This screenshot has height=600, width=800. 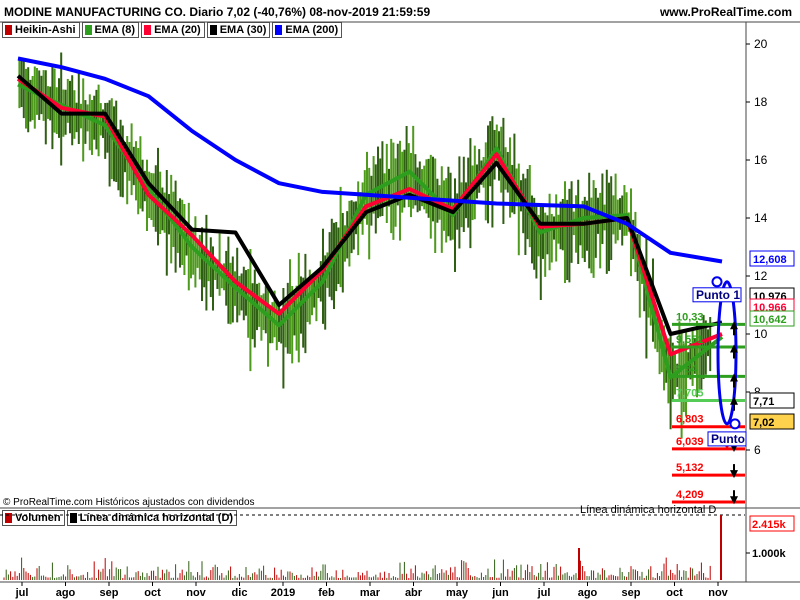 What do you see at coordinates (757, 450) in the screenshot?
I see `y-tick-label: 6` at bounding box center [757, 450].